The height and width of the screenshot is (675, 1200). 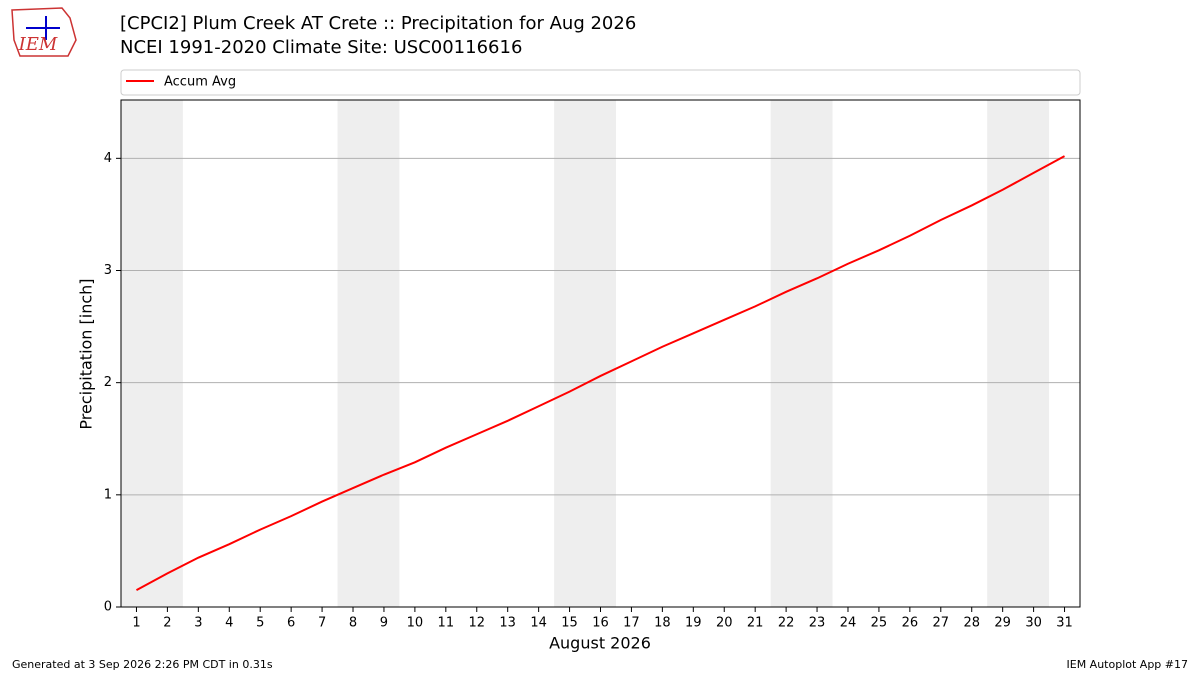 What do you see at coordinates (38, 44) in the screenshot?
I see `logo-text: IEM` at bounding box center [38, 44].